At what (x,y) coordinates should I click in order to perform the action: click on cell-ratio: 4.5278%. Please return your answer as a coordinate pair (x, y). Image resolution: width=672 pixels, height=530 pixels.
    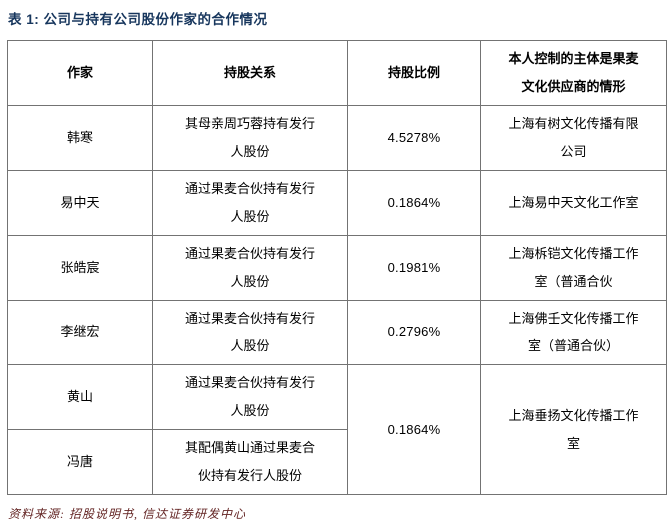
    Looking at the image, I should click on (414, 137).